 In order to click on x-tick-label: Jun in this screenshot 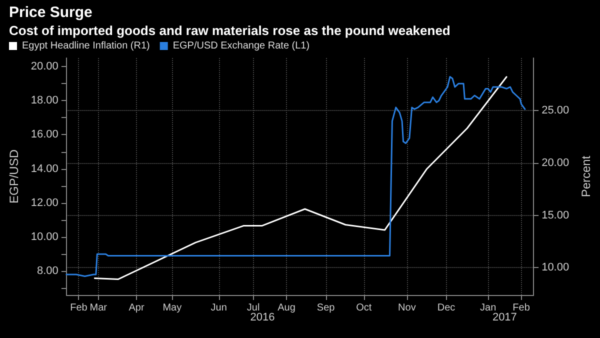, I will do `click(218, 308)`.